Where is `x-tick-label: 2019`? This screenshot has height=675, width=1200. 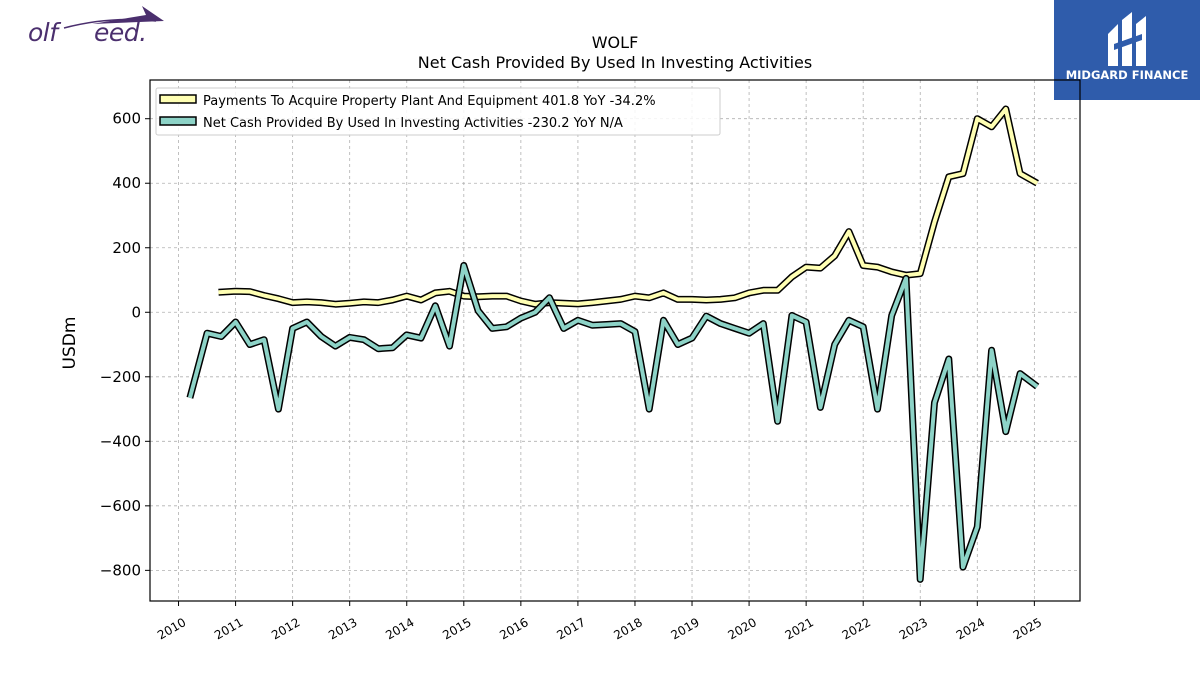 x-tick-label: 2019 is located at coordinates (684, 628).